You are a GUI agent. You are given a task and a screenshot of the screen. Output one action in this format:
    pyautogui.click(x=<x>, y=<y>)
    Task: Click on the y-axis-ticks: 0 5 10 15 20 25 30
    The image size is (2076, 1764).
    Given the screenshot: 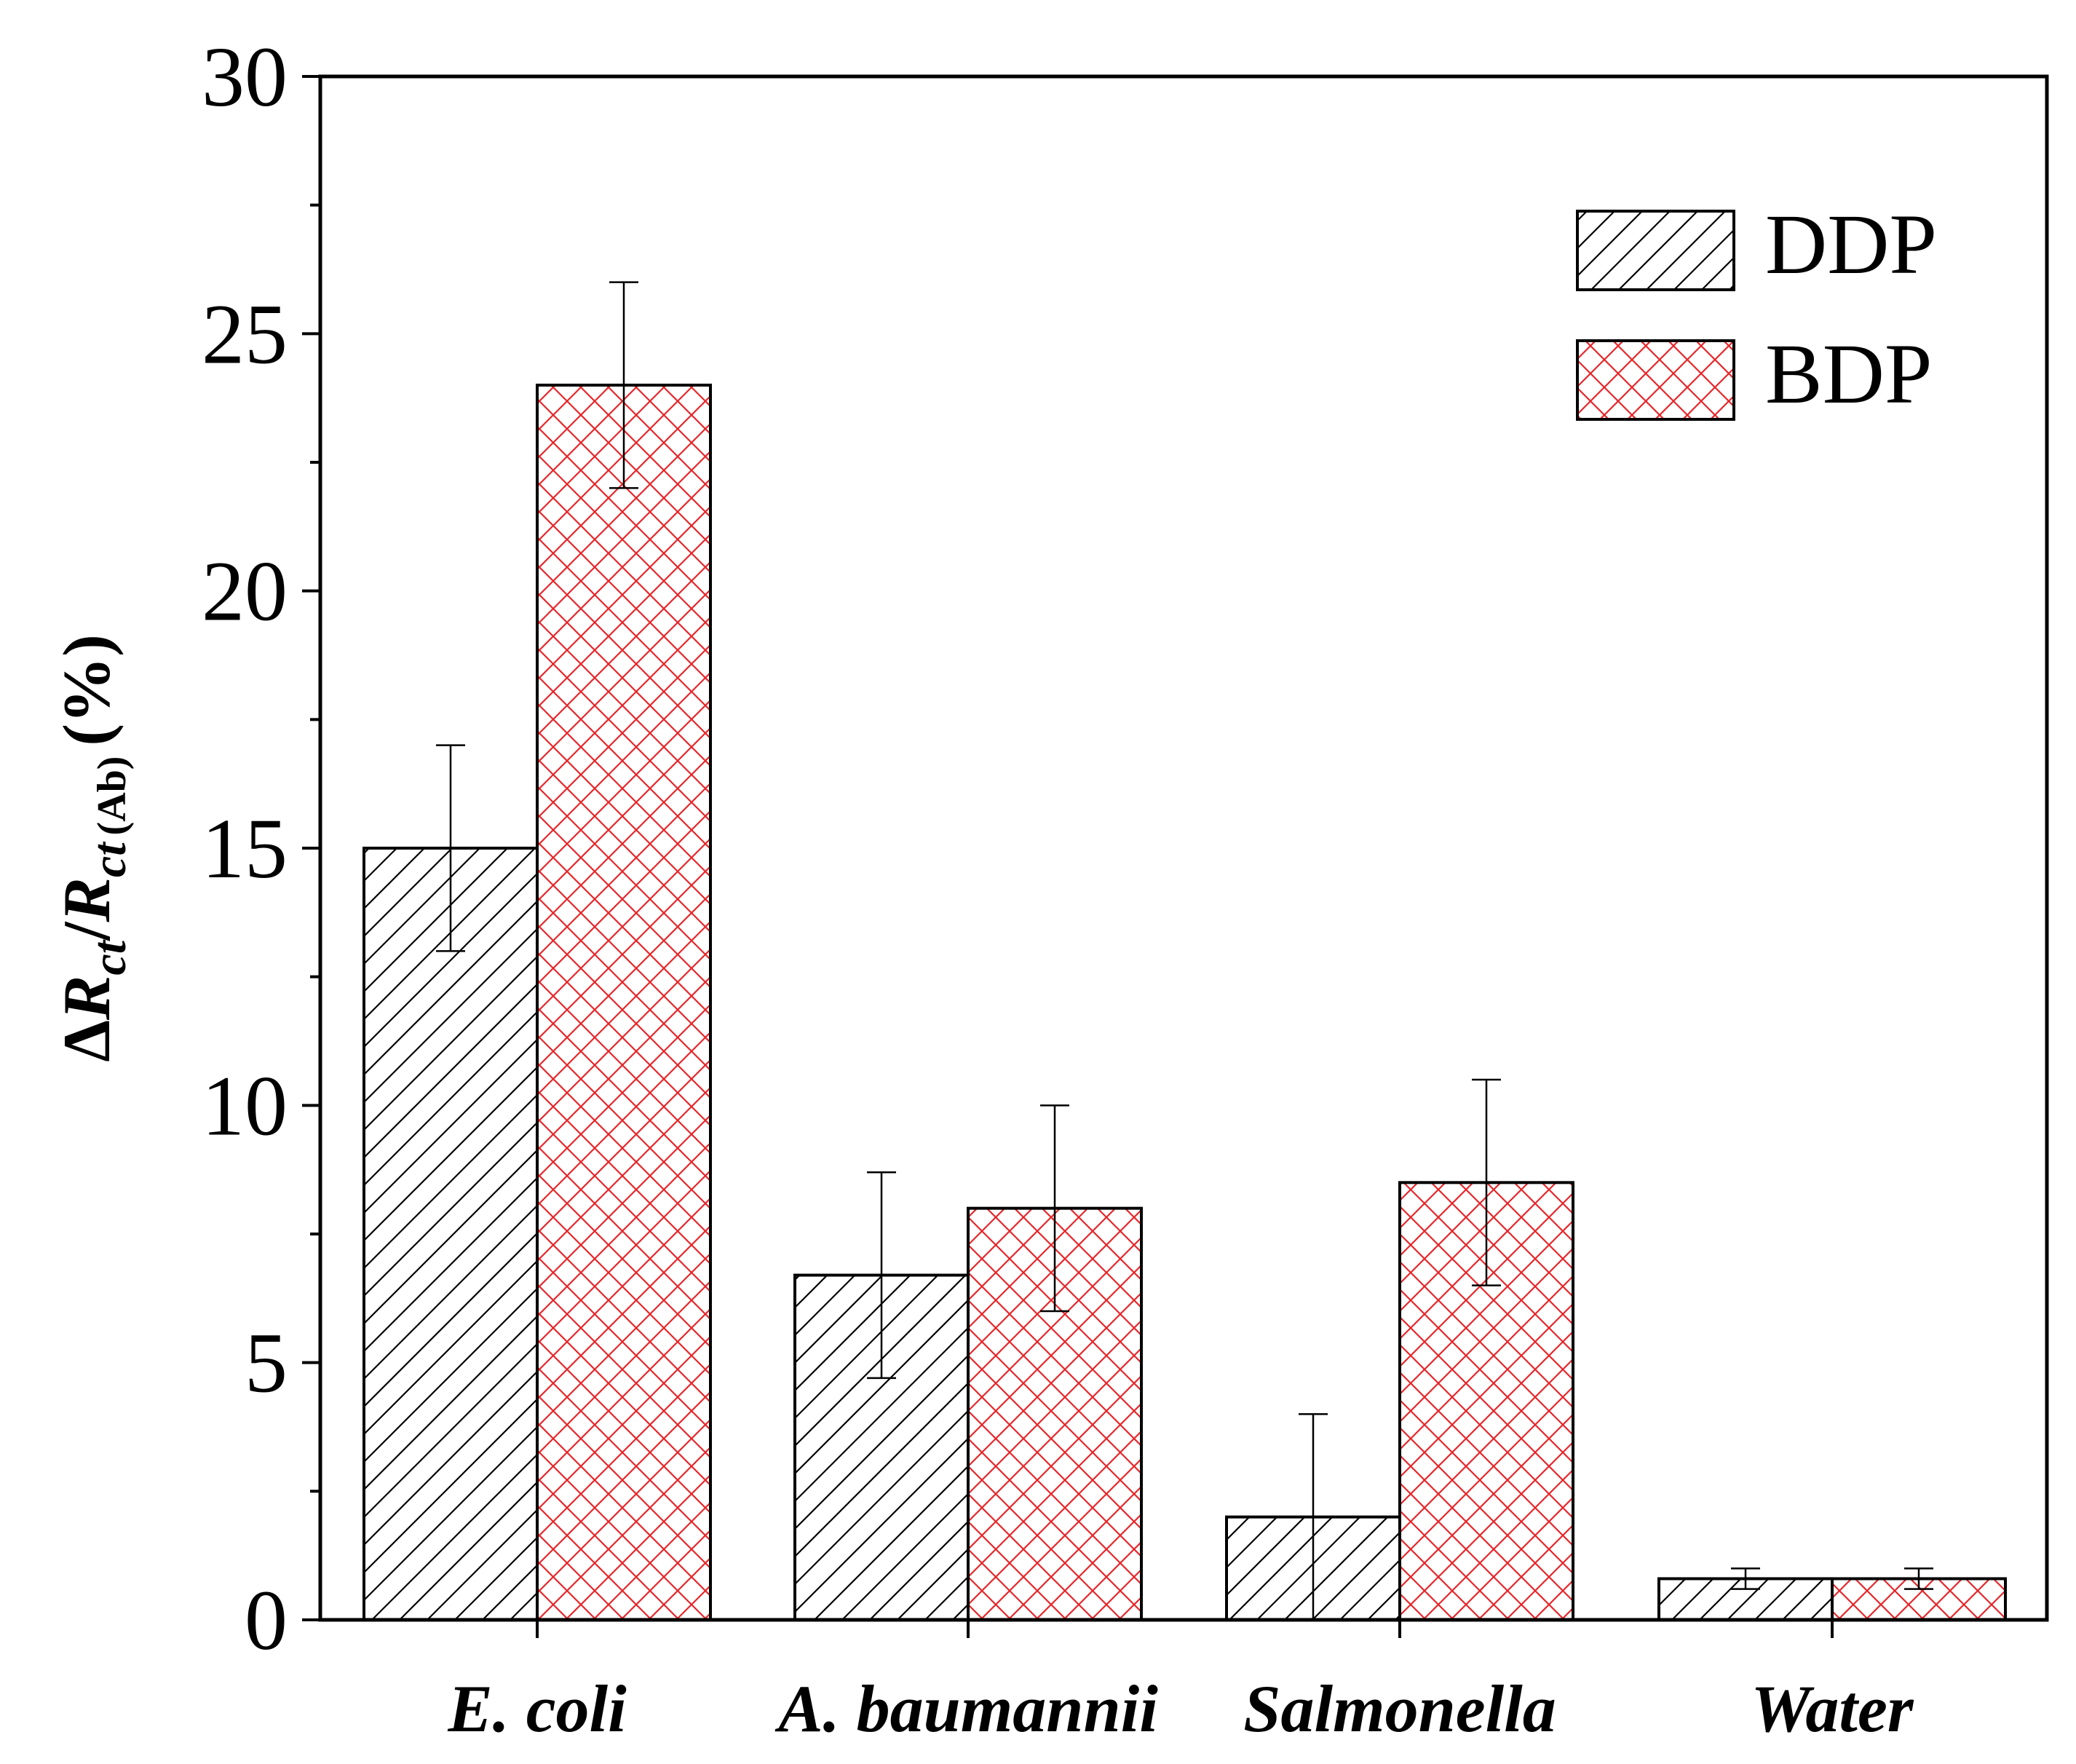 What is the action you would take?
    pyautogui.click(x=261, y=849)
    